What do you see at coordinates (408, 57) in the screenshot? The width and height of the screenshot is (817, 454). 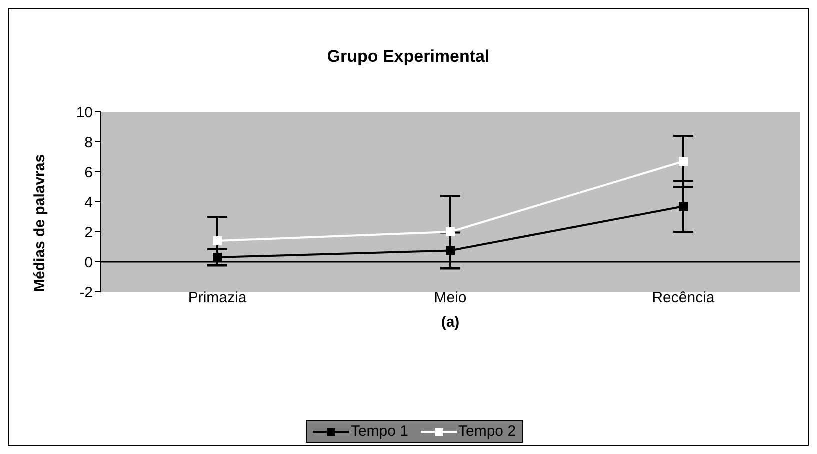 I see `chart-title: Grupo Experimental` at bounding box center [408, 57].